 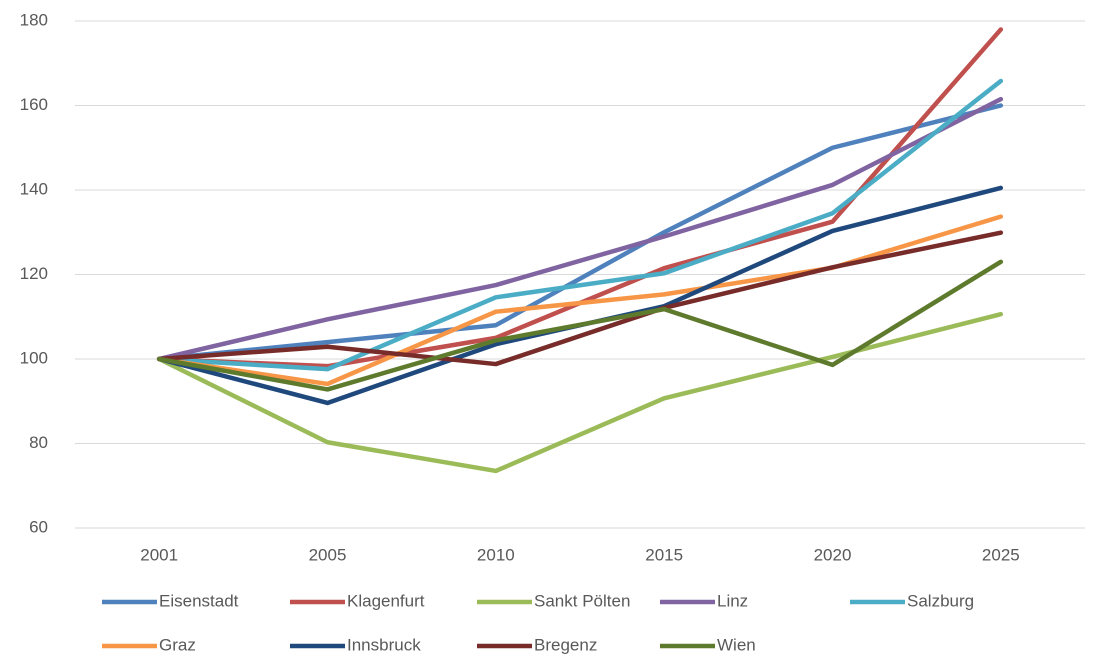 I want to click on y-tick-label: 120, so click(x=34, y=273).